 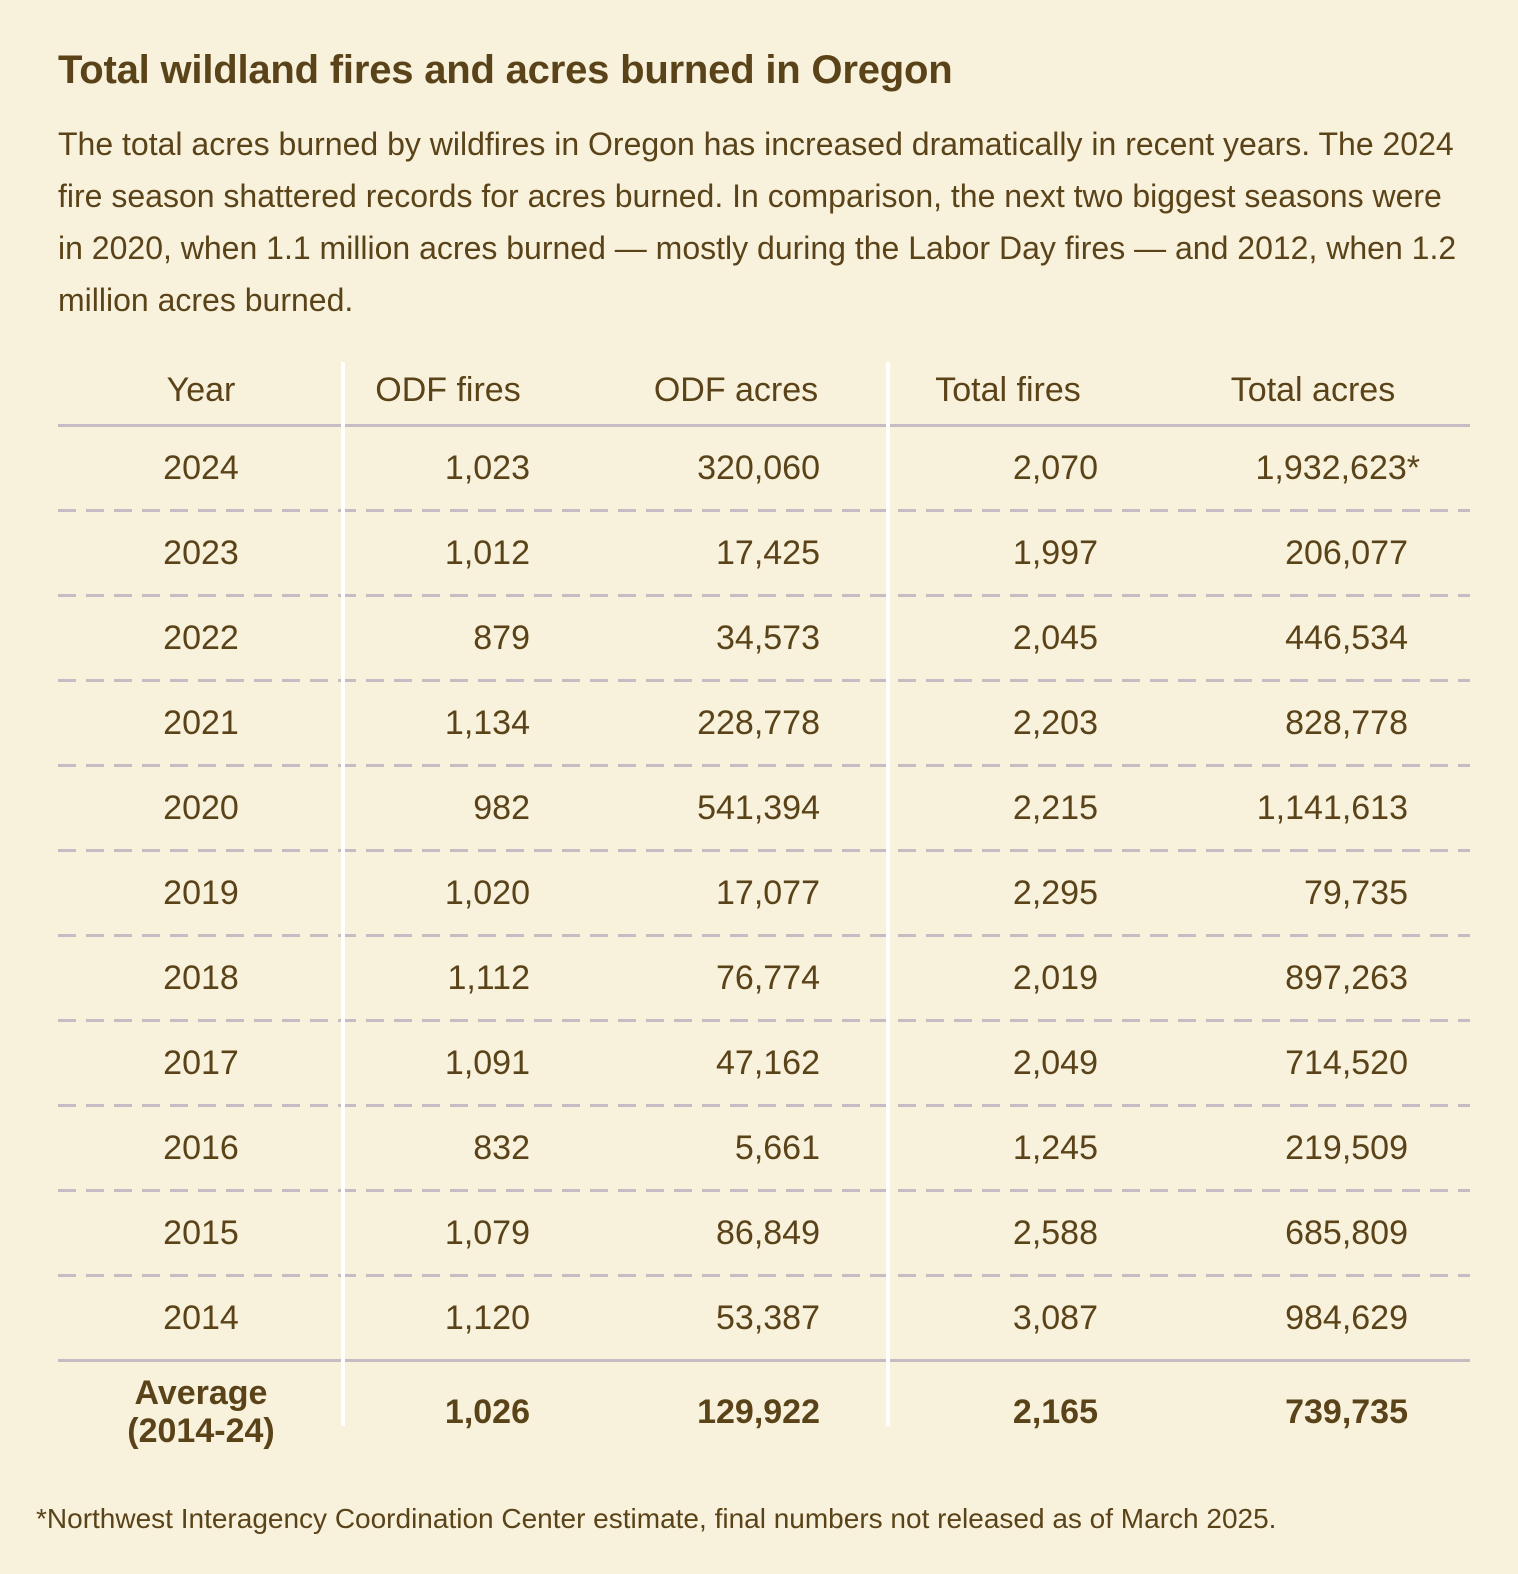 What do you see at coordinates (1346, 1232) in the screenshot?
I see `cell-total-acres: 685,809` at bounding box center [1346, 1232].